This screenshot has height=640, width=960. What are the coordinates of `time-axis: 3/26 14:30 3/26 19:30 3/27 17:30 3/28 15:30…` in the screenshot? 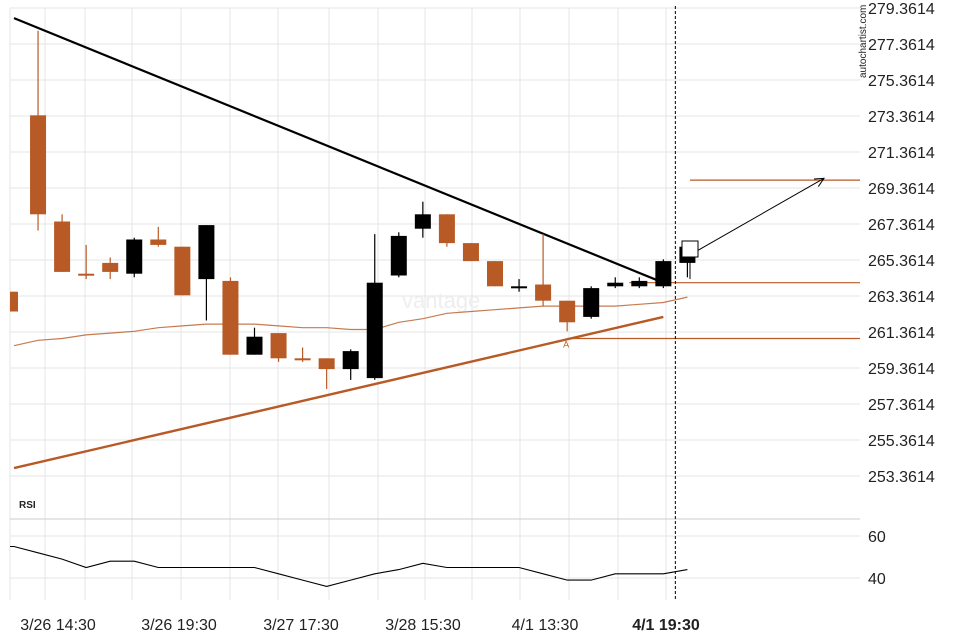 It's located at (360, 625).